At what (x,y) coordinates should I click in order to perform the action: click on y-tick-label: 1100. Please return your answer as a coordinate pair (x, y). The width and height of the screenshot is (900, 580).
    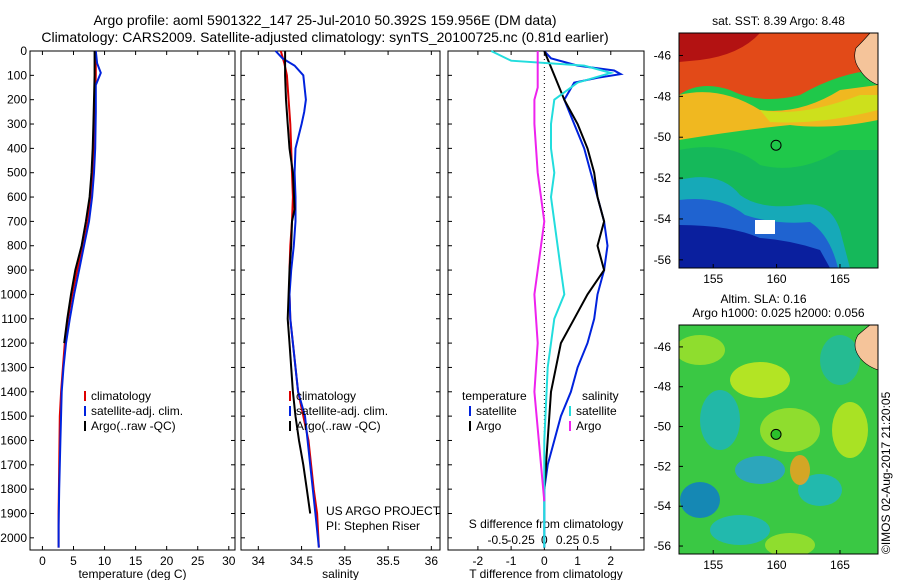
    Looking at the image, I should click on (14, 319).